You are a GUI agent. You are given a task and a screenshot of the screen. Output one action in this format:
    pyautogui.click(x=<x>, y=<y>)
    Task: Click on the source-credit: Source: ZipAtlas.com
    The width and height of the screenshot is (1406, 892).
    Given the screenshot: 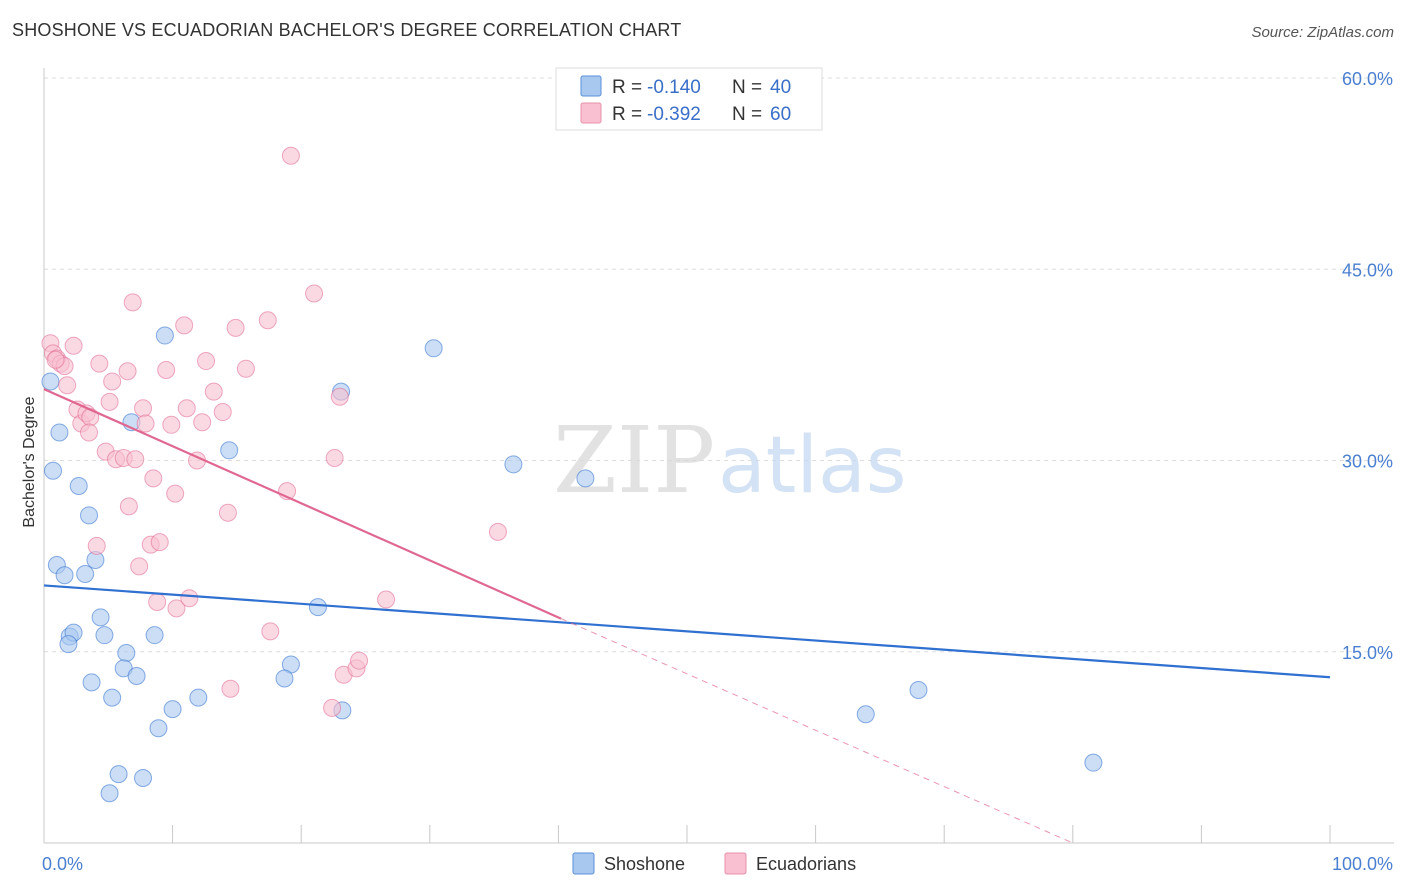 What is the action you would take?
    pyautogui.click(x=1322, y=32)
    